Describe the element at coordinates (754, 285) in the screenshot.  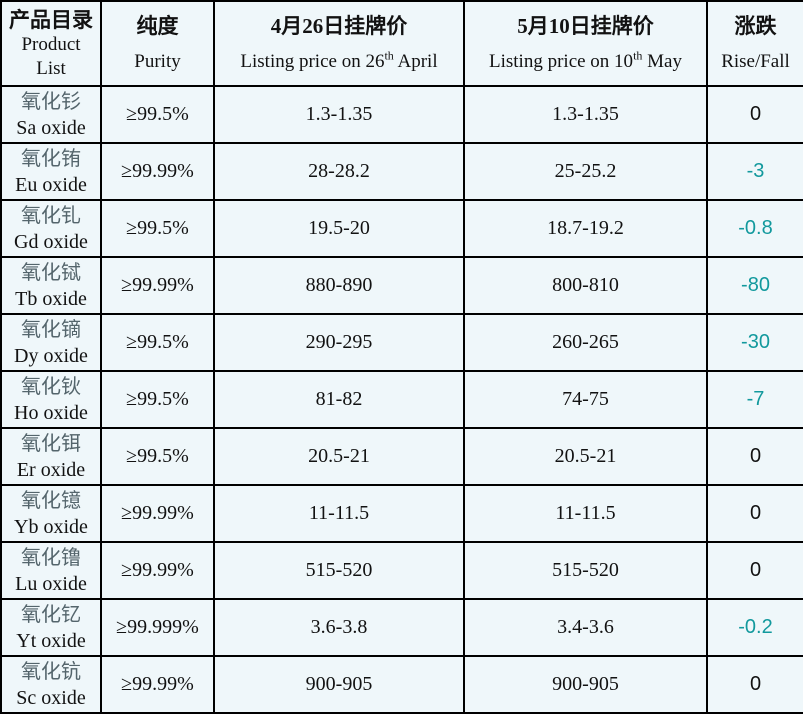
I see `change-cell: -80` at that location.